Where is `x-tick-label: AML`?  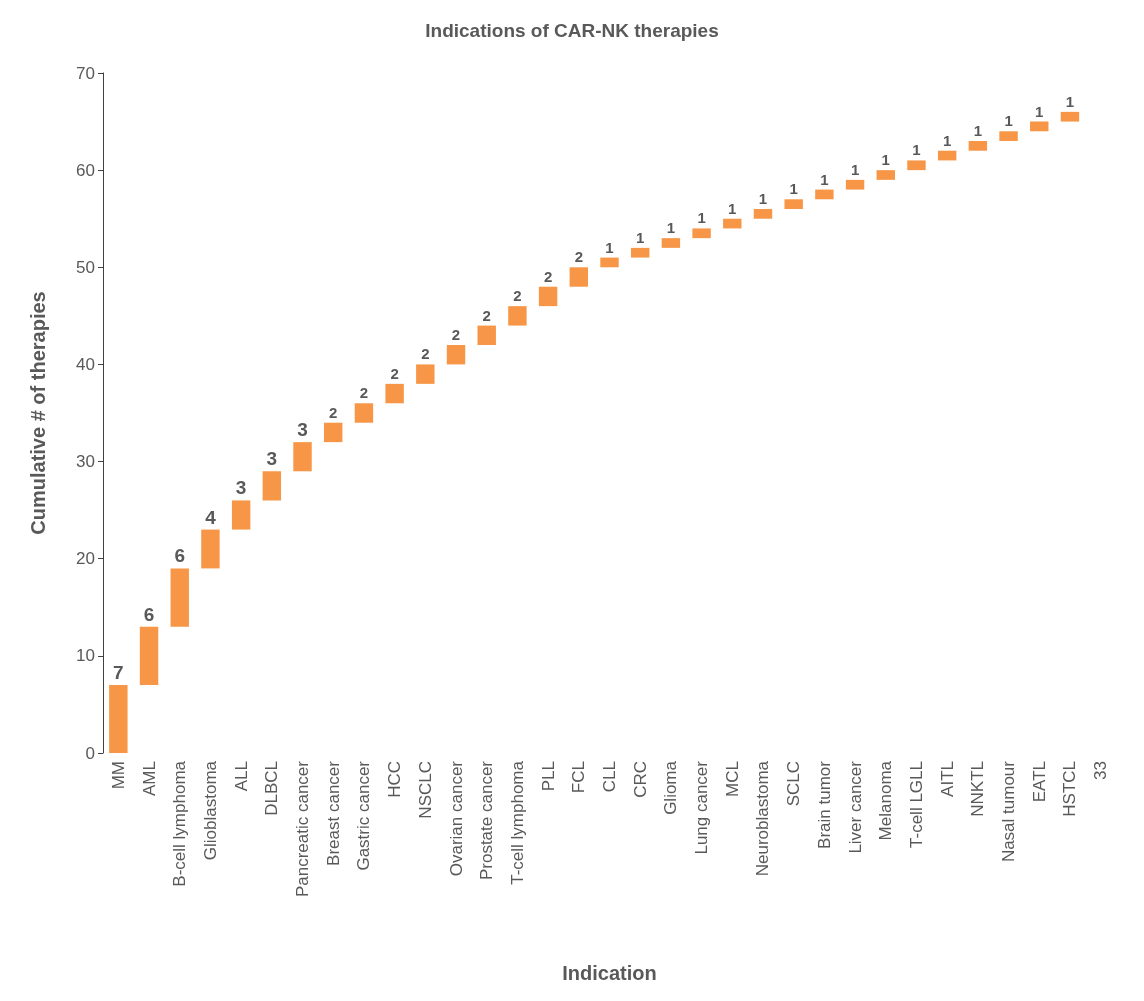
x-tick-label: AML is located at coordinates (149, 778).